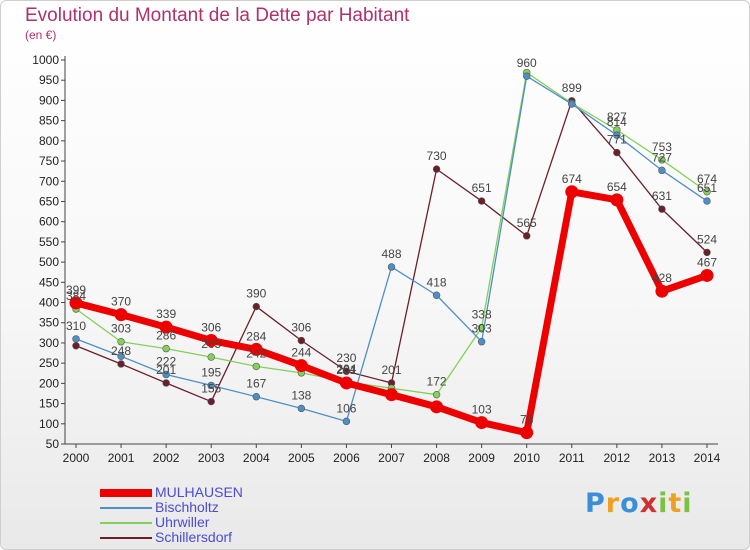 This screenshot has height=550, width=750. Describe the element at coordinates (166, 336) in the screenshot. I see `data-label-uhrwiller: 286` at that location.